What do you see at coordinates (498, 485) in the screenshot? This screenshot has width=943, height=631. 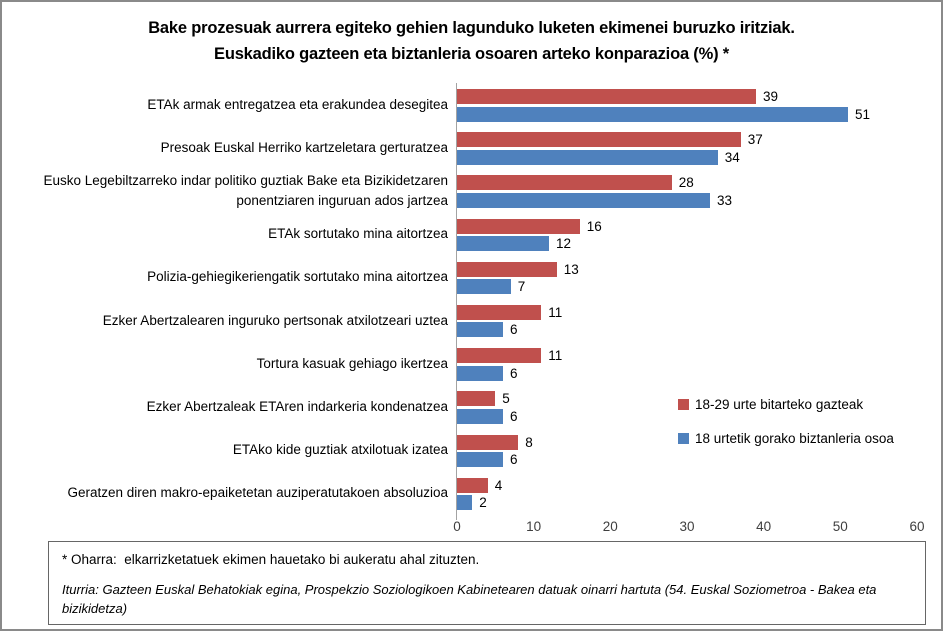 I see `bar-value-label: 4` at bounding box center [498, 485].